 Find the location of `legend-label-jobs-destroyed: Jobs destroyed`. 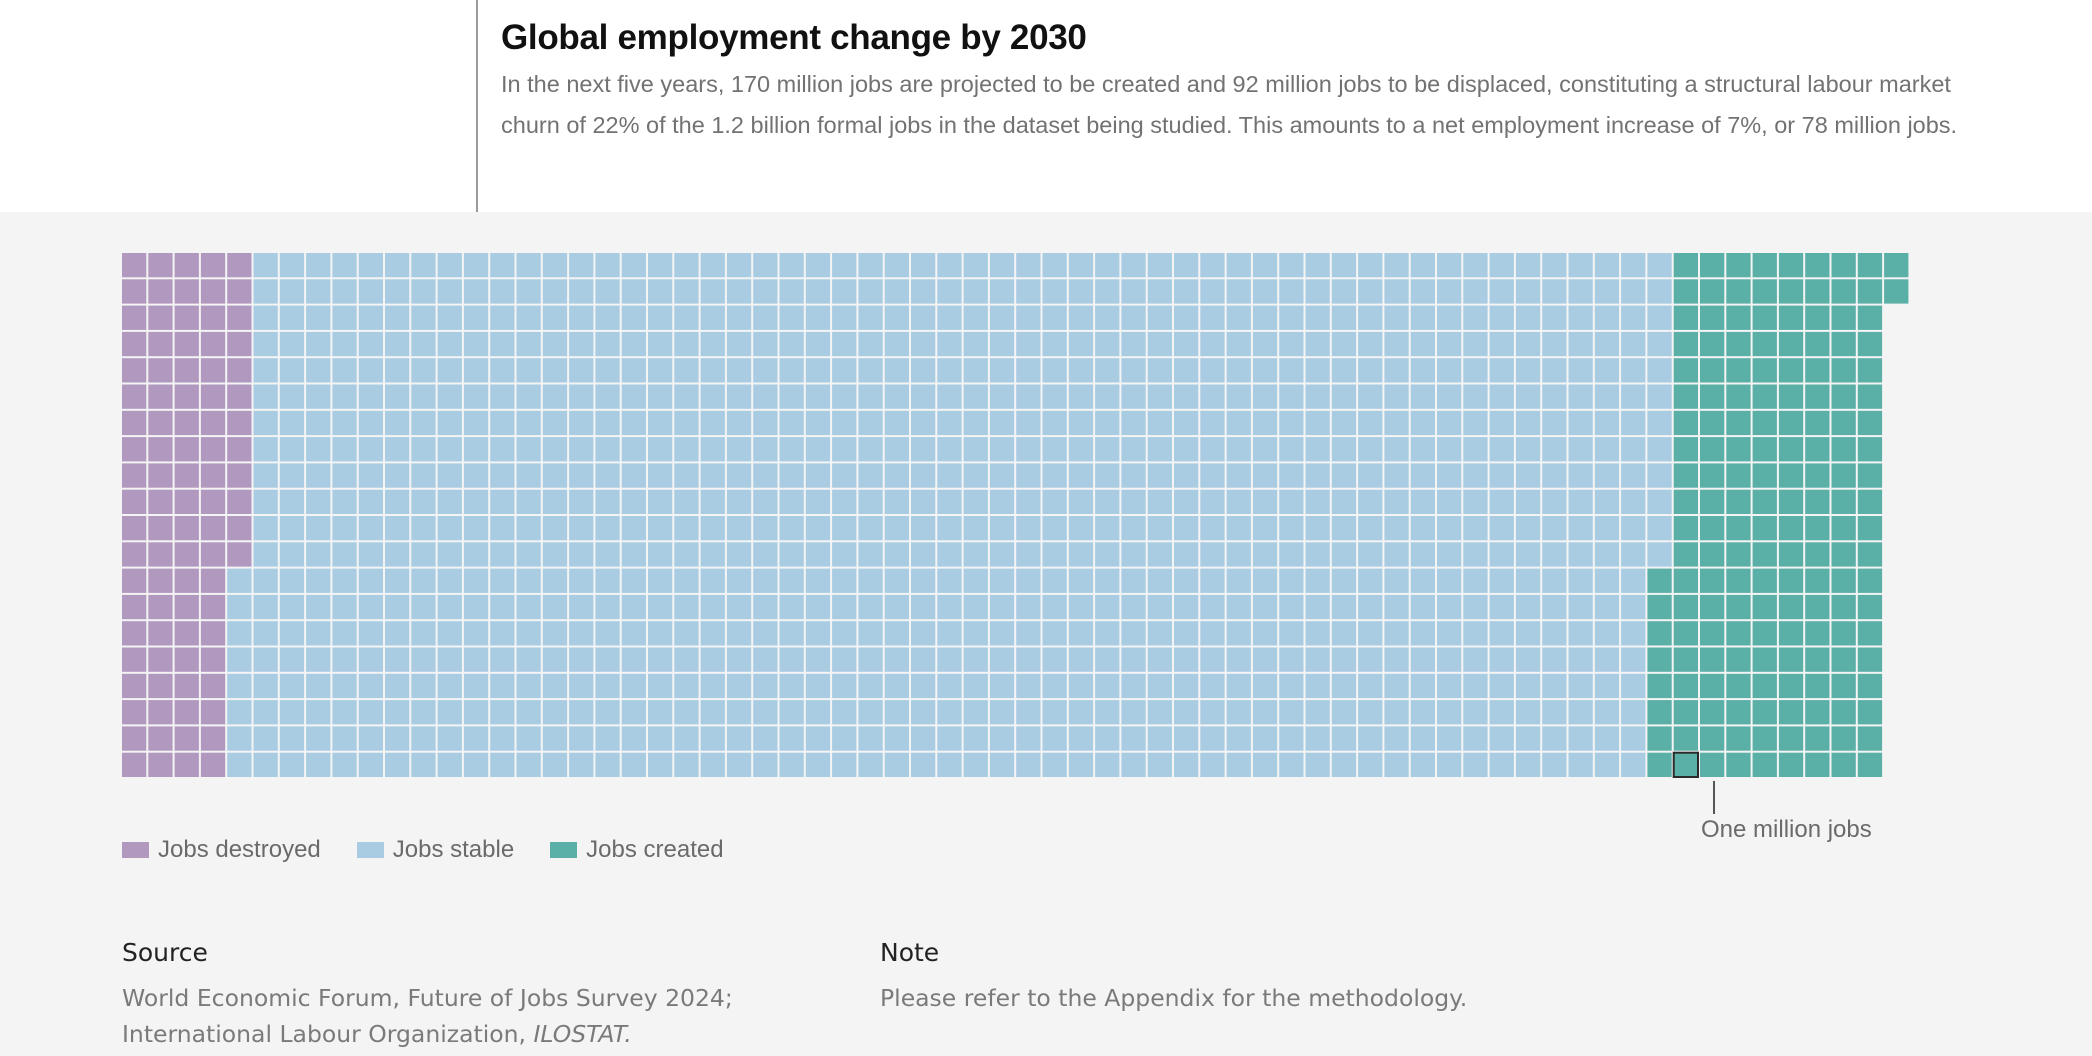

legend-label-jobs-destroyed: Jobs destroyed is located at coordinates (239, 849).